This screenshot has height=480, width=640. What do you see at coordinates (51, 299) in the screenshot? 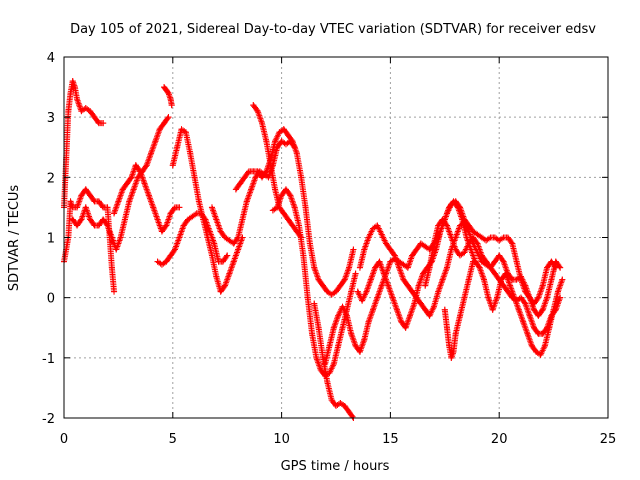
I see `y-tick-label: 0` at bounding box center [51, 299].